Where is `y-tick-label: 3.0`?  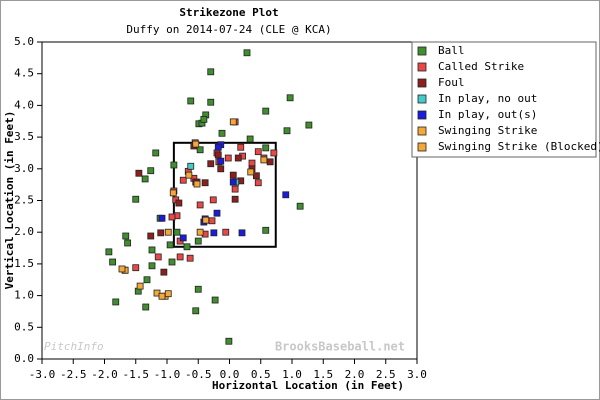
y-tick-label: 3.0 is located at coordinates (24, 168).